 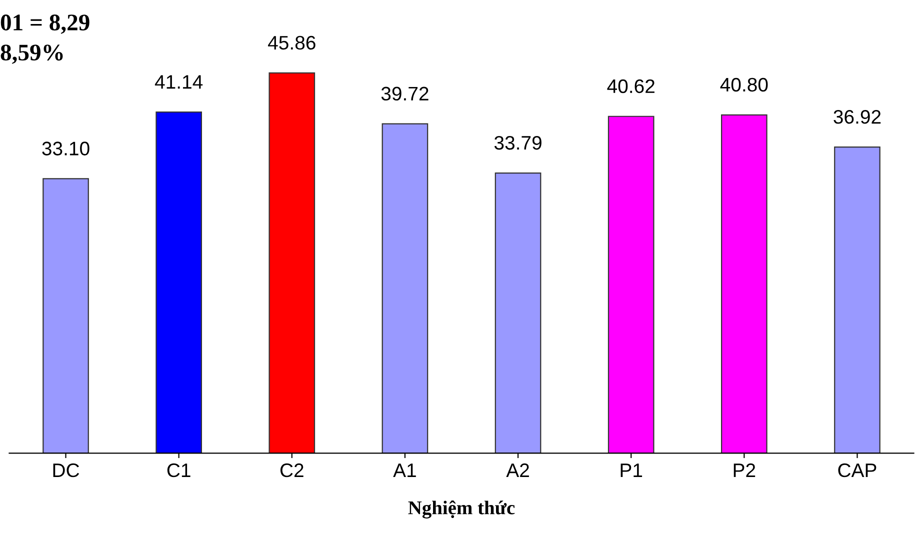 What do you see at coordinates (518, 143) in the screenshot?
I see `data-label: 33.79` at bounding box center [518, 143].